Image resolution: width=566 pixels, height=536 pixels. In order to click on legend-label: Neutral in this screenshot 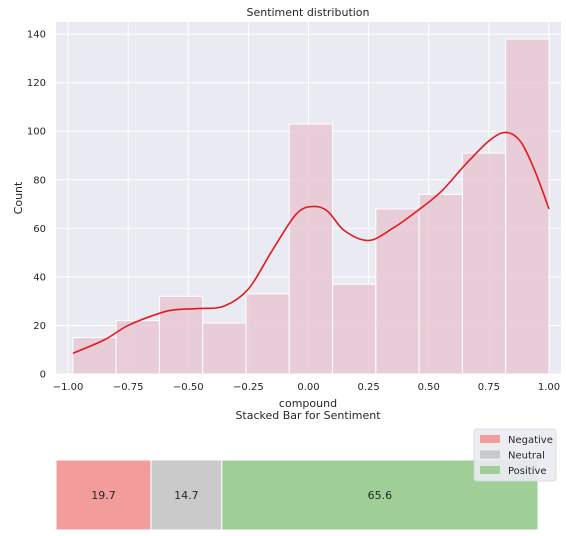, I will do `click(526, 456)`.